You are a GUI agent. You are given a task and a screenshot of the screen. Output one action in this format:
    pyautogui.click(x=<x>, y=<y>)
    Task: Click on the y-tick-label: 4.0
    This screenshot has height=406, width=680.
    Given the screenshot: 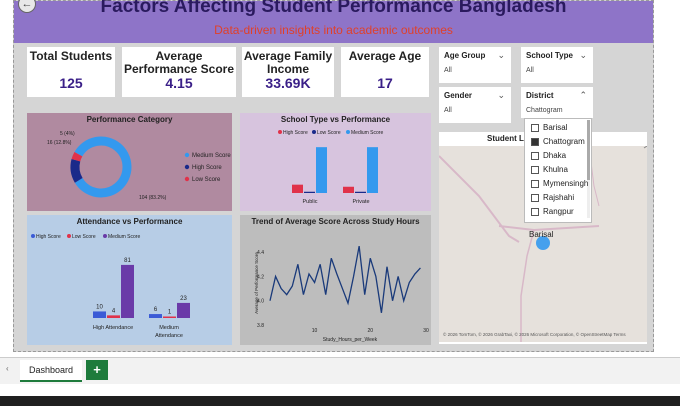 What is the action you would take?
    pyautogui.click(x=260, y=302)
    